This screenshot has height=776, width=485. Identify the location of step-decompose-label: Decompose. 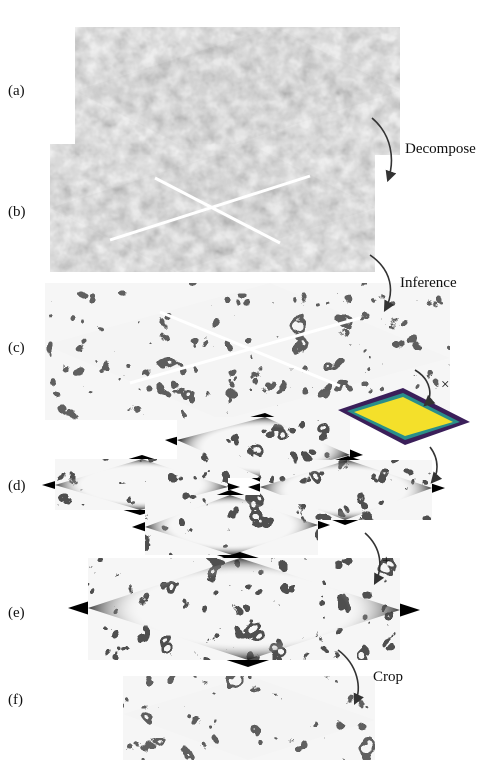
(440, 149).